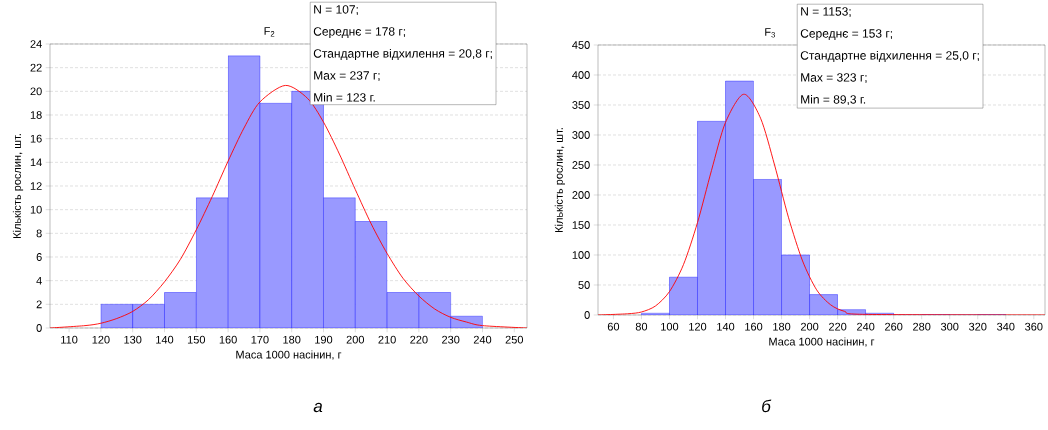  I want to click on x-tick-label: 100, so click(670, 326).